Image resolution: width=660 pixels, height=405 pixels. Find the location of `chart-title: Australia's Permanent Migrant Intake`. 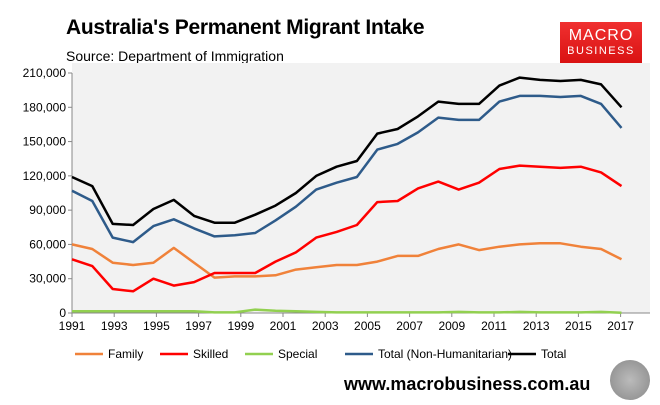

chart-title: Australia's Permanent Migrant Intake is located at coordinates (245, 27).